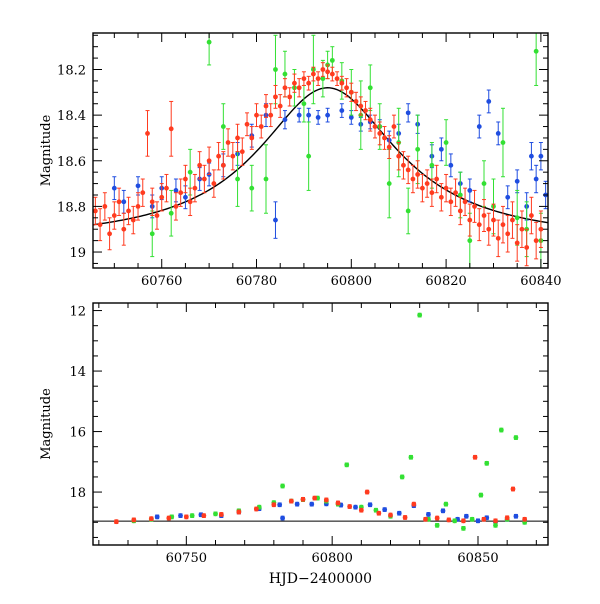  Describe the element at coordinates (77, 372) in the screenshot. I see `y-tick-label: 14` at that location.